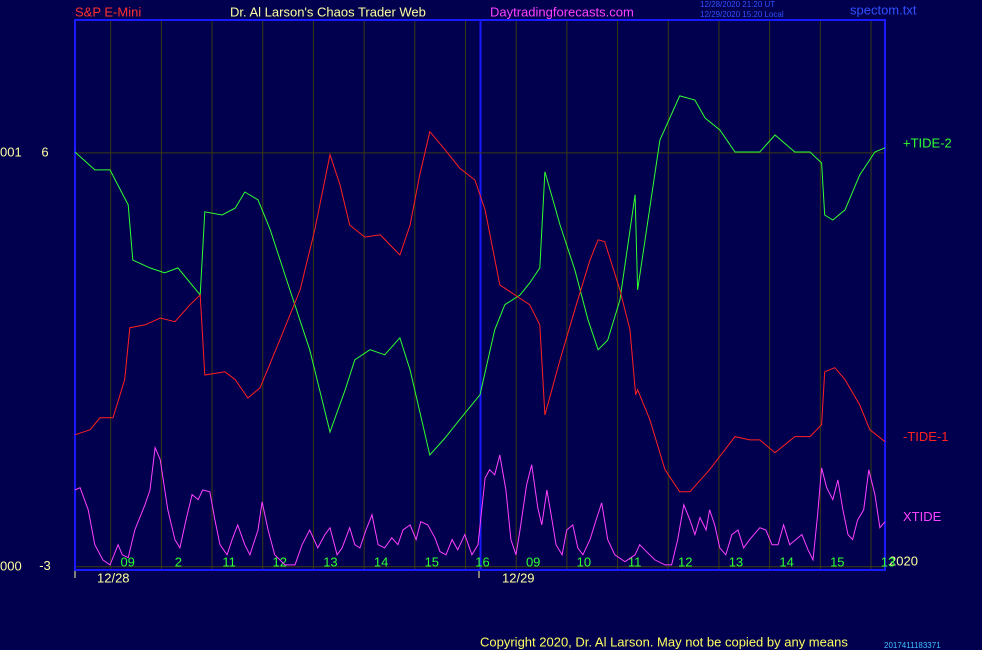 The height and width of the screenshot is (650, 982). What do you see at coordinates (178, 561) in the screenshot?
I see `x-tick-label: 2` at bounding box center [178, 561].